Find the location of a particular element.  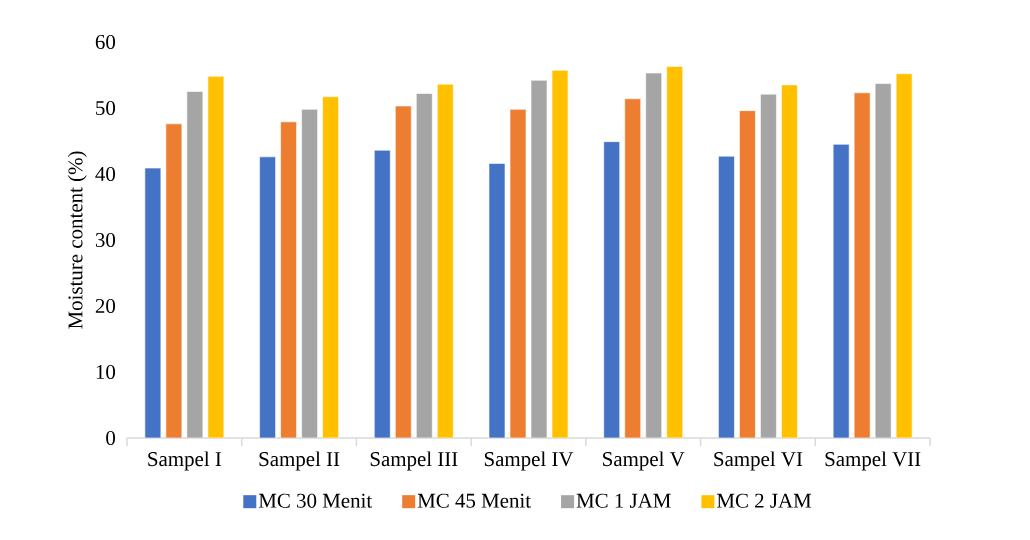

legend-label: MC 45 Menit is located at coordinates (474, 500).